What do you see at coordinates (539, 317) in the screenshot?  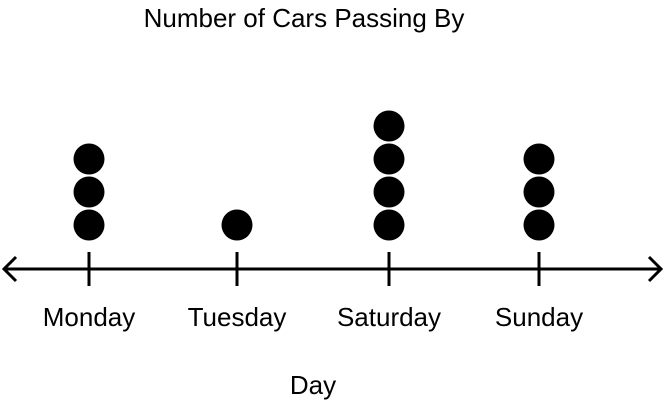 I see `x-tick-label-sunday: Sunday` at bounding box center [539, 317].